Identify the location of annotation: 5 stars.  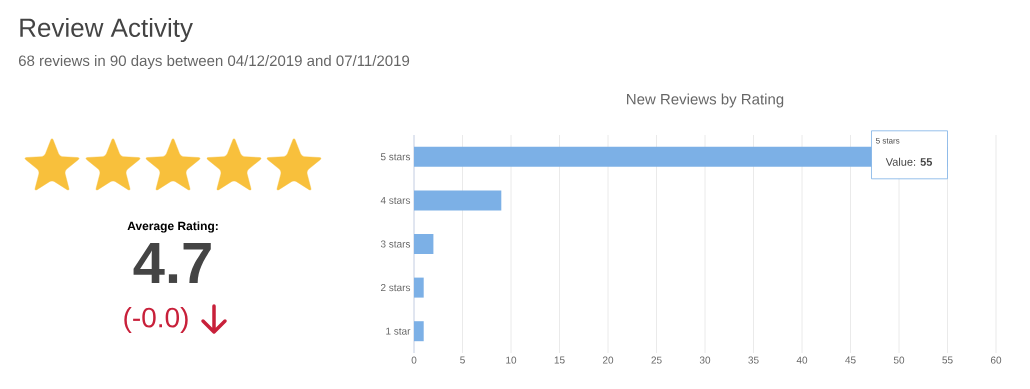
(888, 141).